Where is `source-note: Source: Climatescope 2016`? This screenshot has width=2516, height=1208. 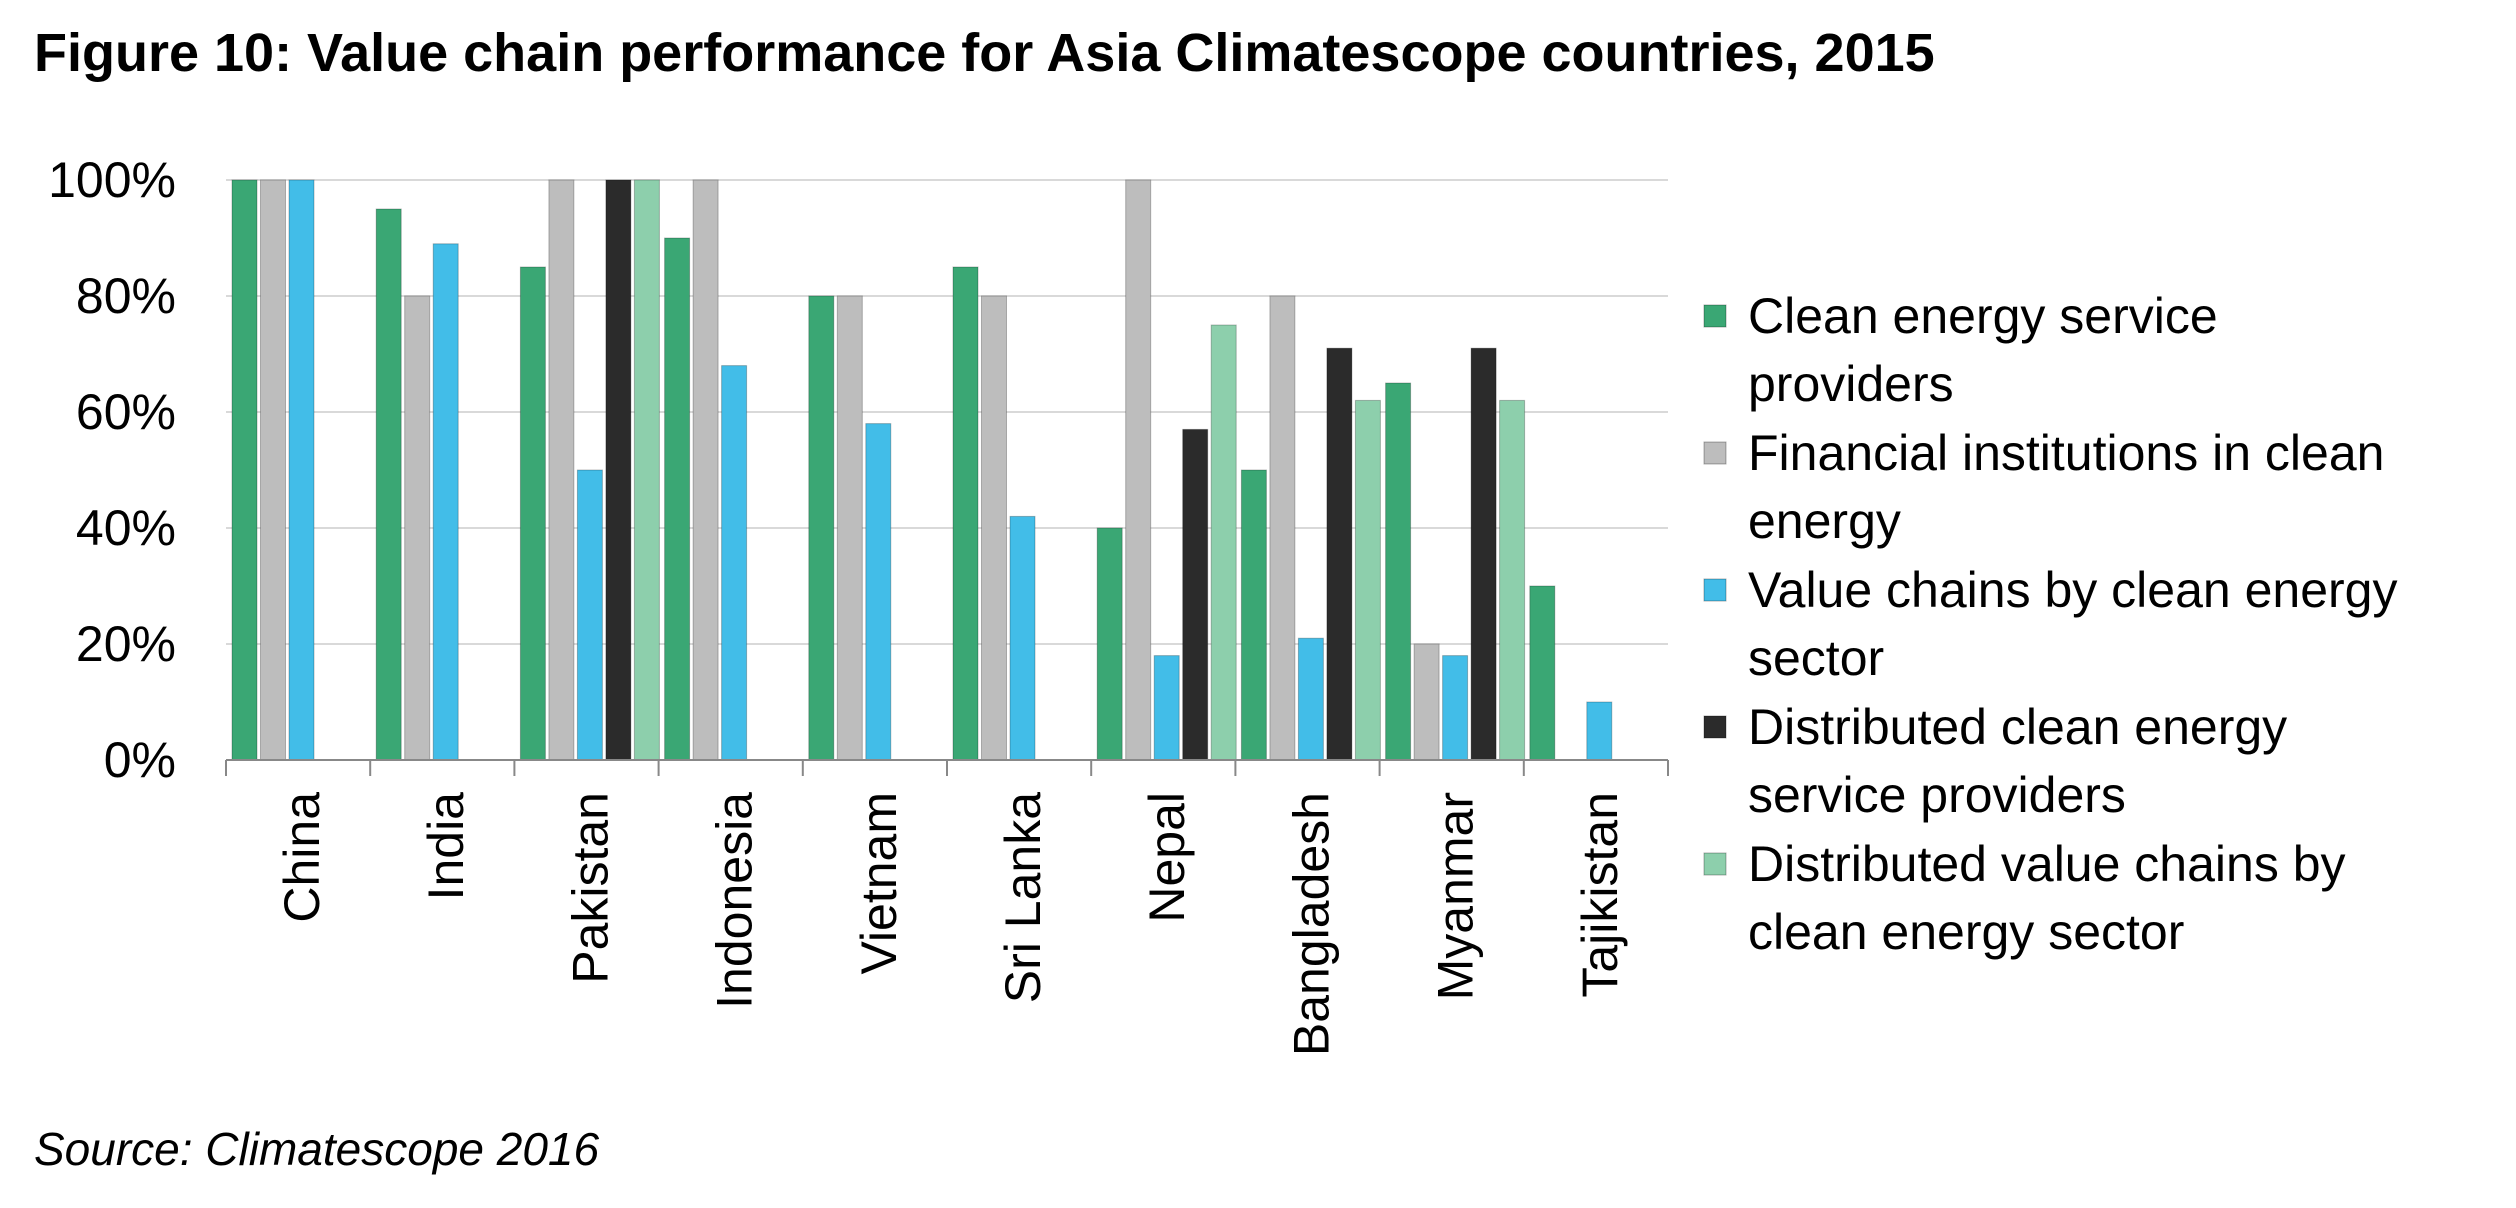
source-note: Source: Climatescope 2016 is located at coordinates (317, 1149).